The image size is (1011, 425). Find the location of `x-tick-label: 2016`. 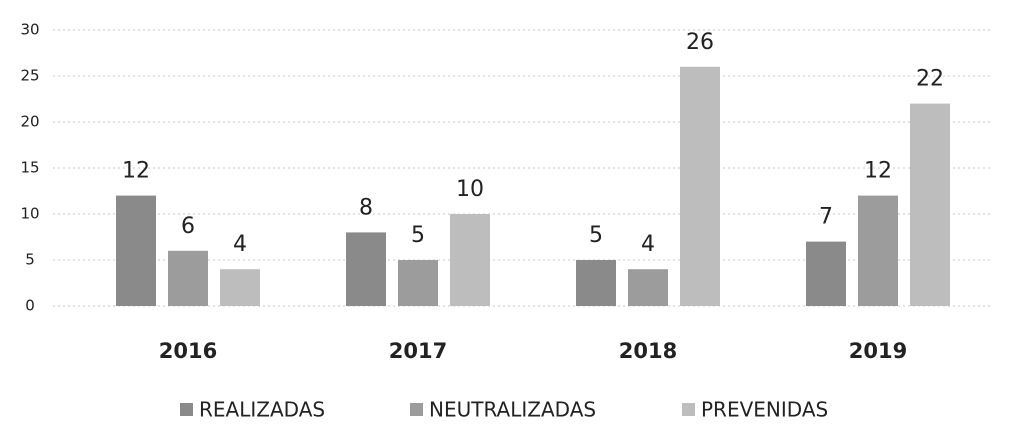

x-tick-label: 2016 is located at coordinates (188, 351).